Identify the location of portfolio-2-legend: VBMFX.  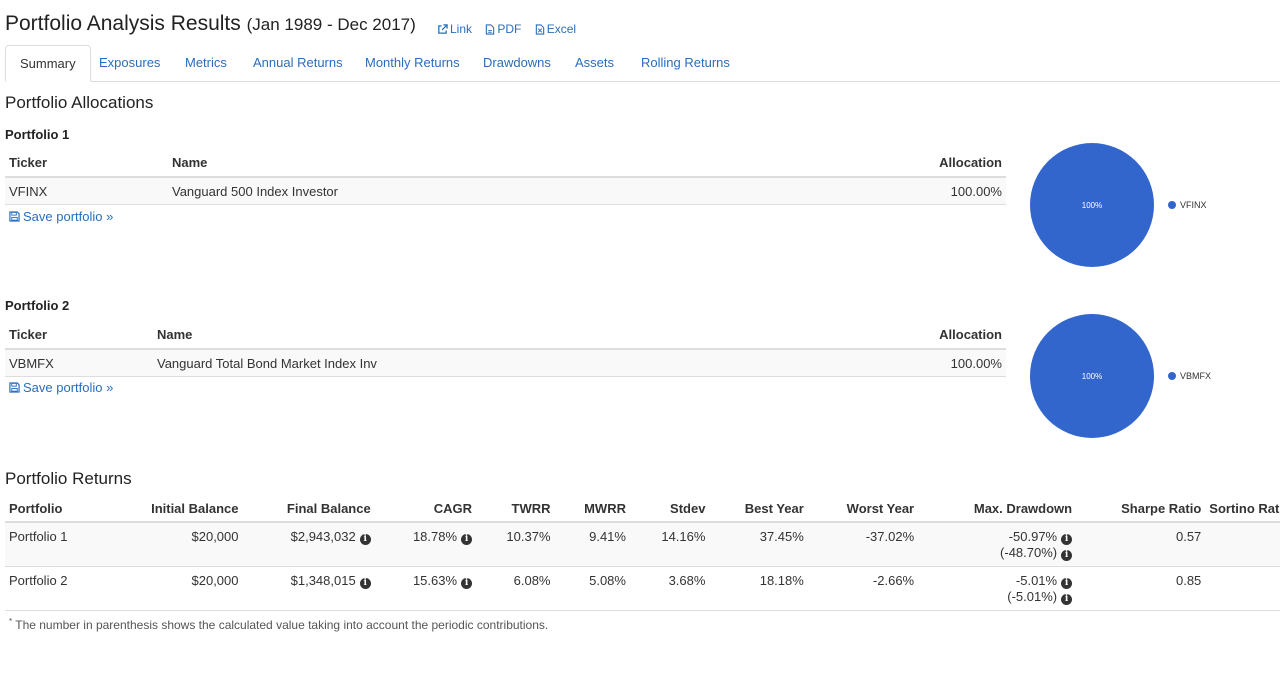
(1189, 376).